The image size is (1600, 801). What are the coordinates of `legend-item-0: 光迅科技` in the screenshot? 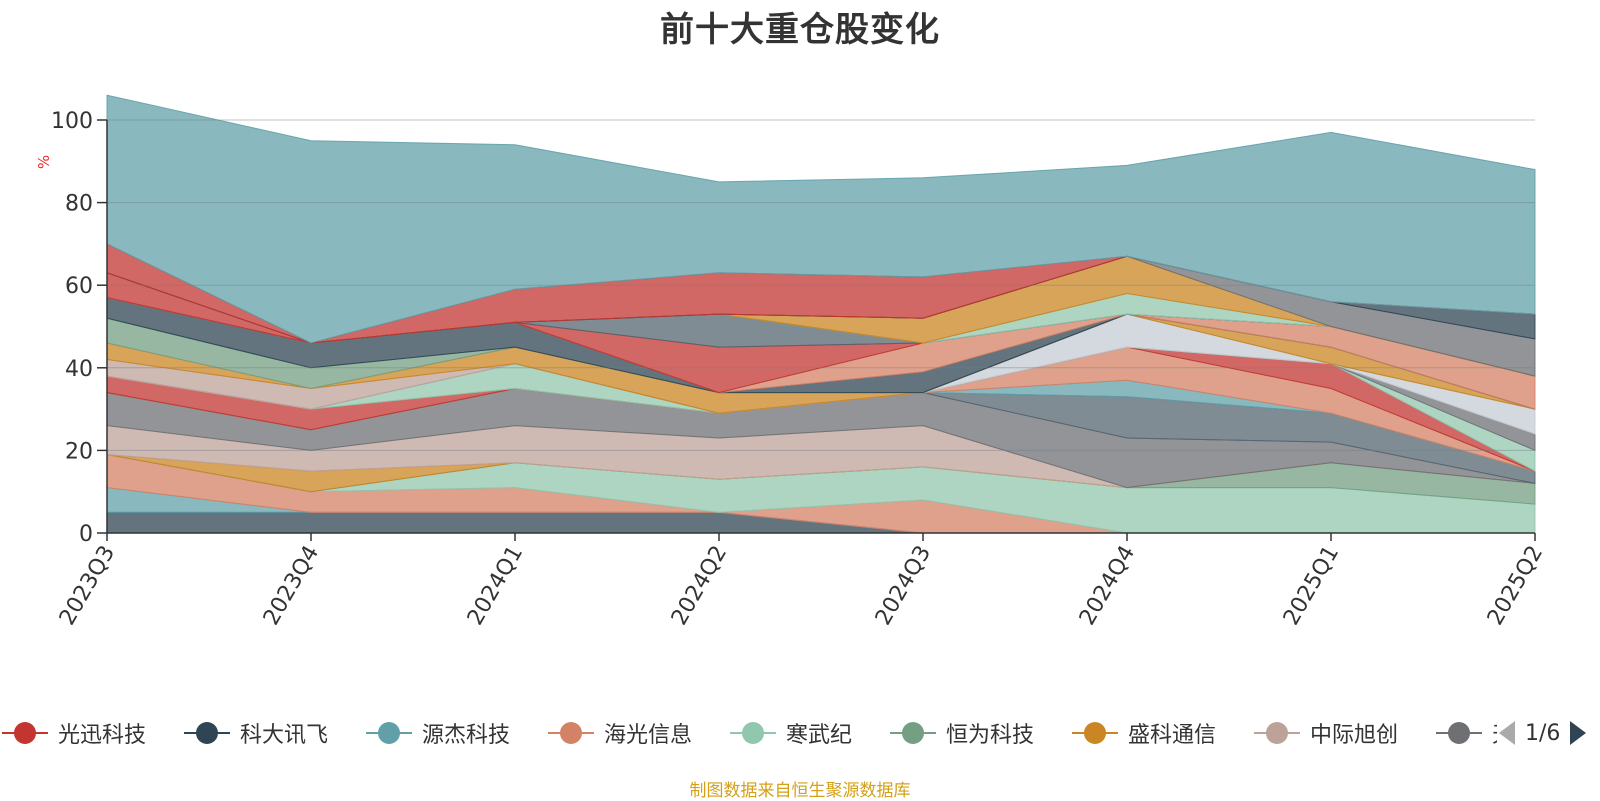 It's located at (73, 733).